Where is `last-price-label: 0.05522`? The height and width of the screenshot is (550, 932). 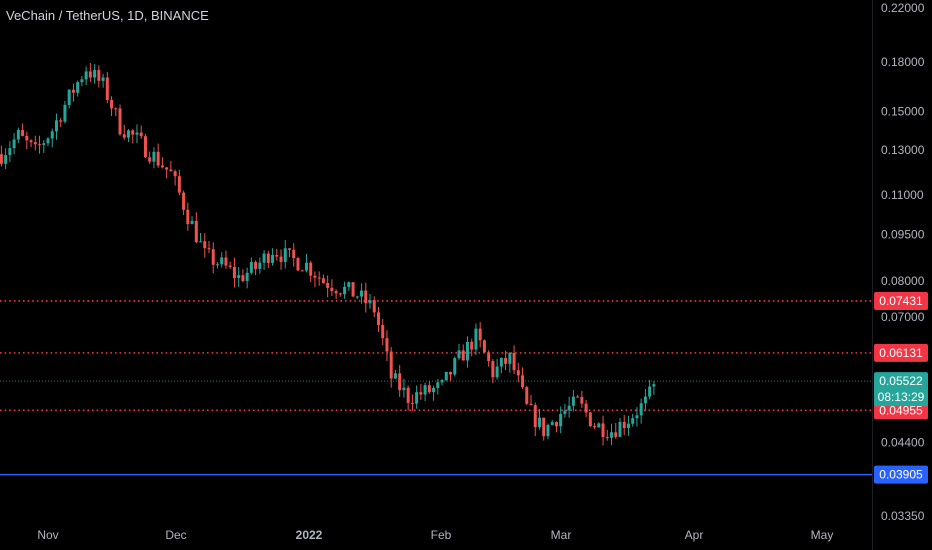
last-price-label: 0.05522 is located at coordinates (901, 381).